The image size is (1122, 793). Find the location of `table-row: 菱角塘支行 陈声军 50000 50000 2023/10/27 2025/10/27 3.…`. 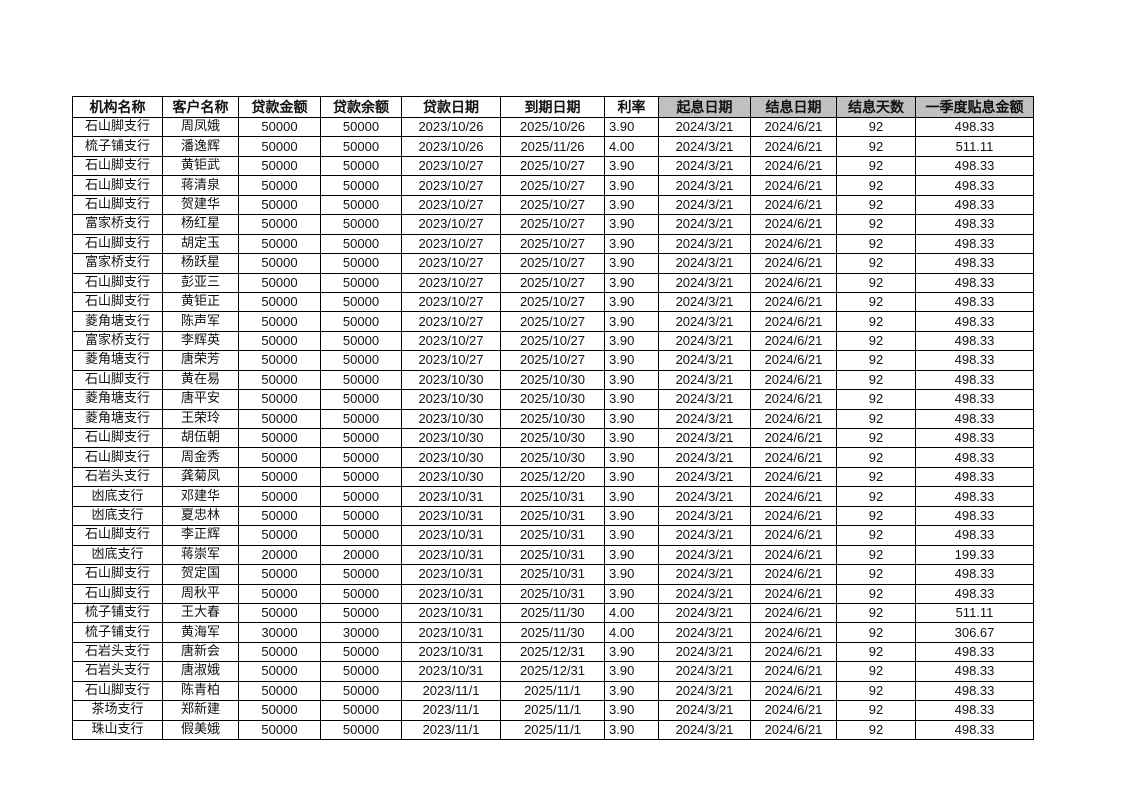

table-row: 菱角塘支行 陈声军 50000 50000 2023/10/27 2025/10/27 3.… is located at coordinates (553, 321).